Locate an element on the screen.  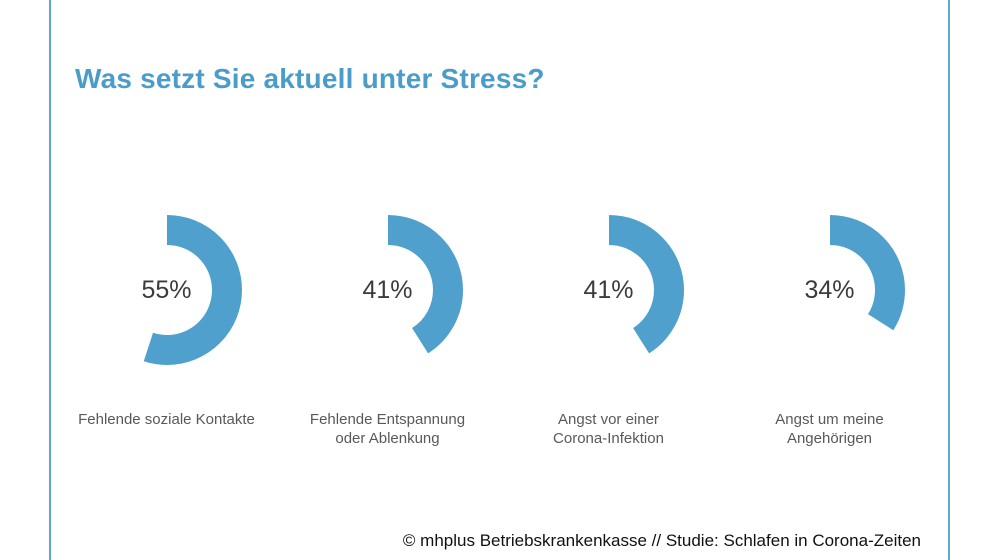
donut-chart-column-2: 41% Fehlende Entspannung oder Ablenkung is located at coordinates (387, 331).